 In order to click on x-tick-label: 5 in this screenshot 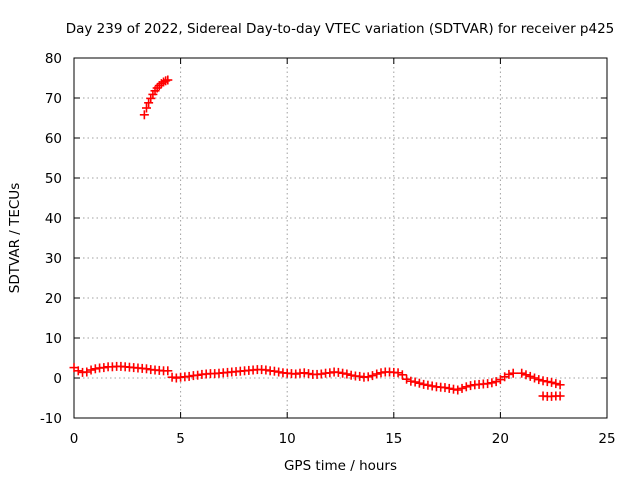, I will do `click(180, 439)`.